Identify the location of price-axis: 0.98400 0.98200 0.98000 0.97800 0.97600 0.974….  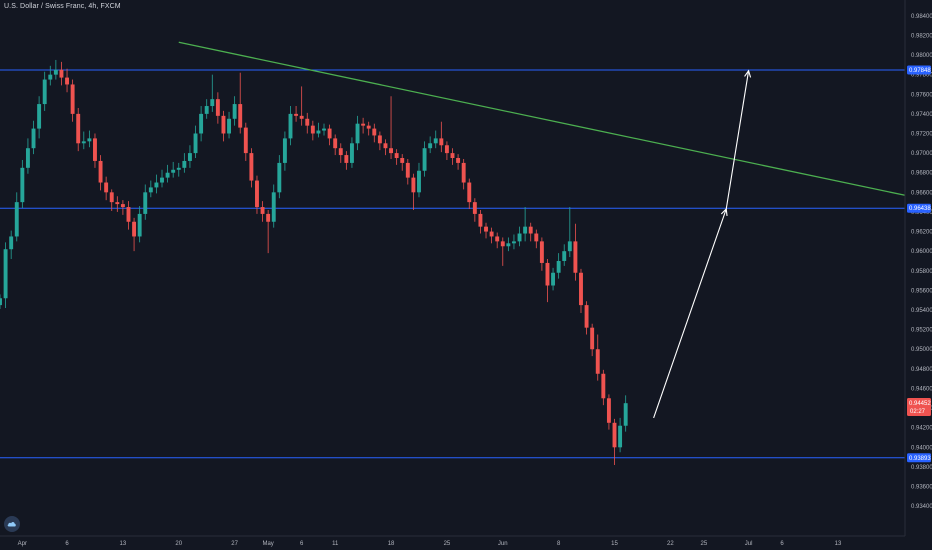
(918, 268).